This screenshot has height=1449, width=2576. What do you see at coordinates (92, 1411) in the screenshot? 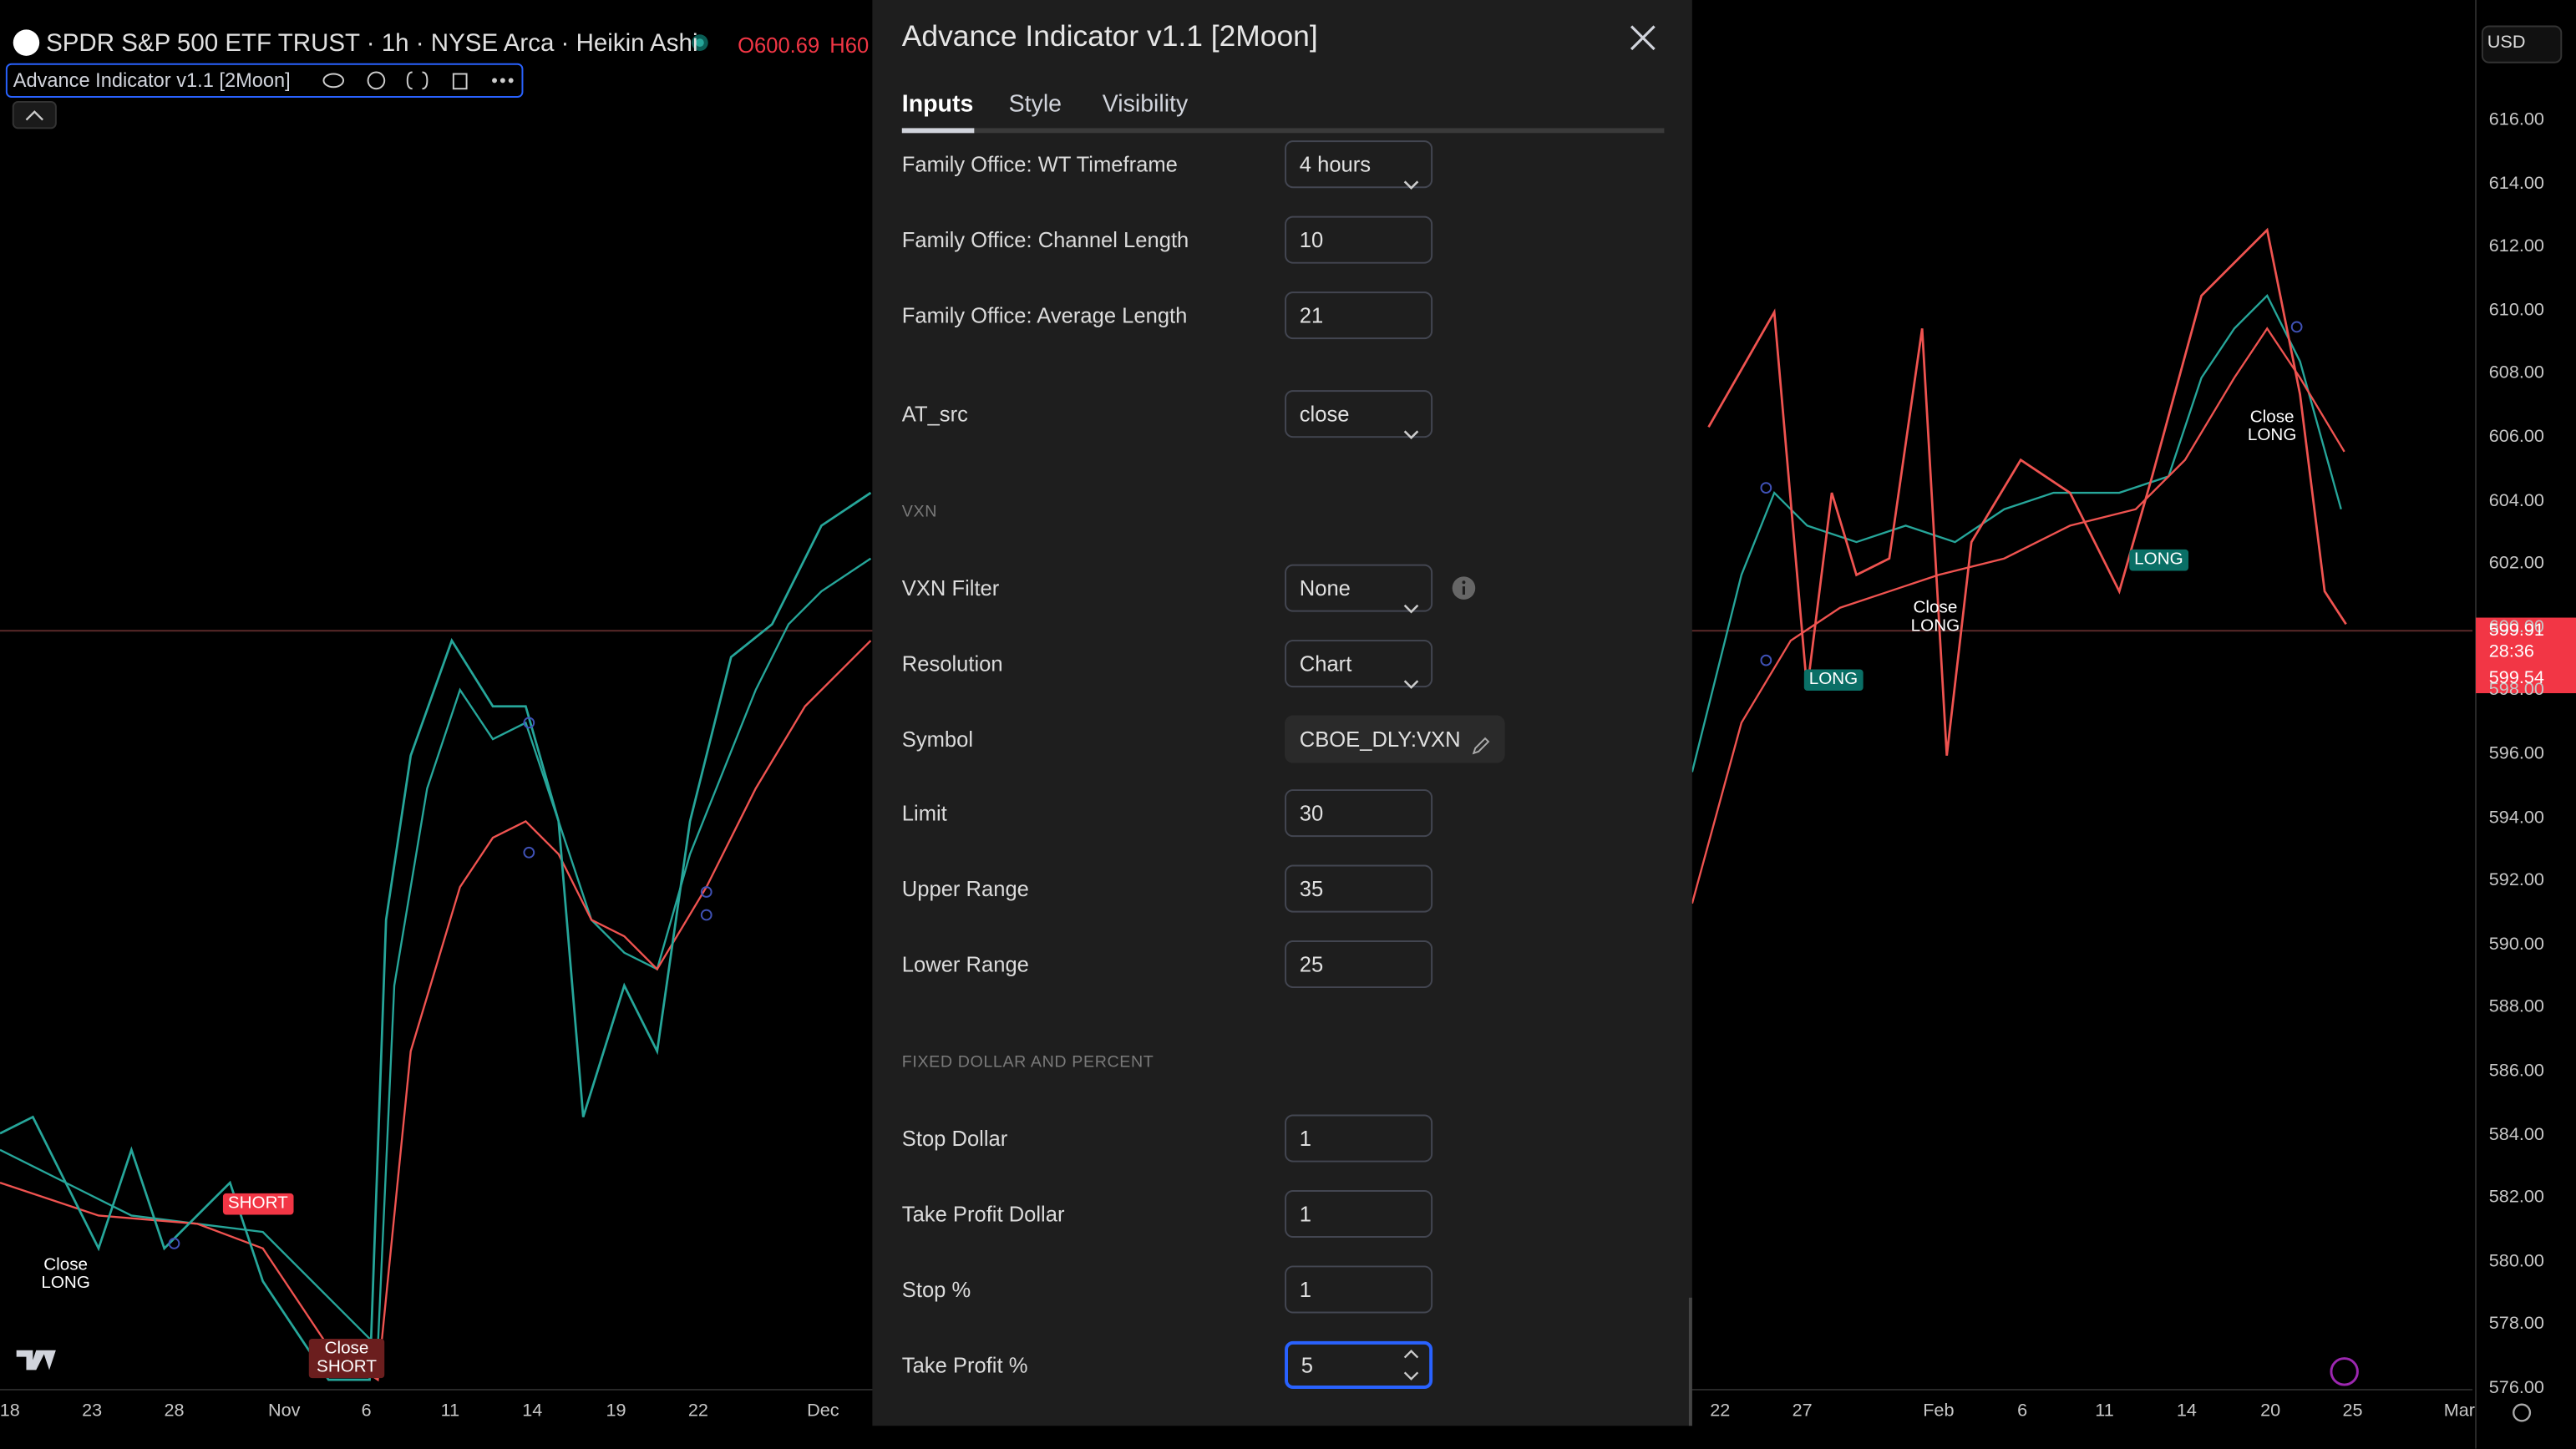
I see `time-tick-label: 23` at bounding box center [92, 1411].